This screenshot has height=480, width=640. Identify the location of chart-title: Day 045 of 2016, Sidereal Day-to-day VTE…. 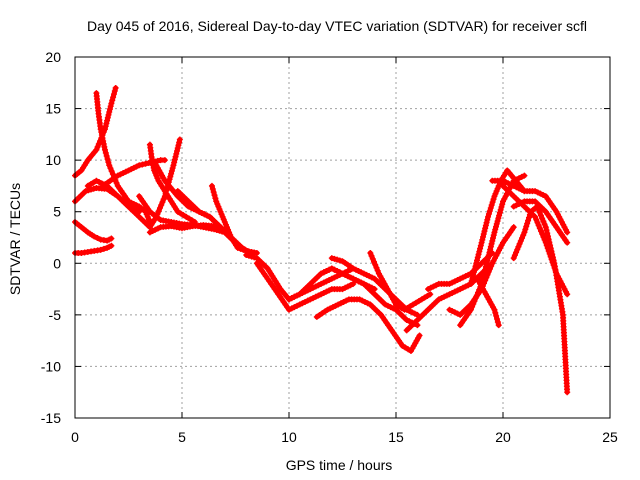
(337, 26).